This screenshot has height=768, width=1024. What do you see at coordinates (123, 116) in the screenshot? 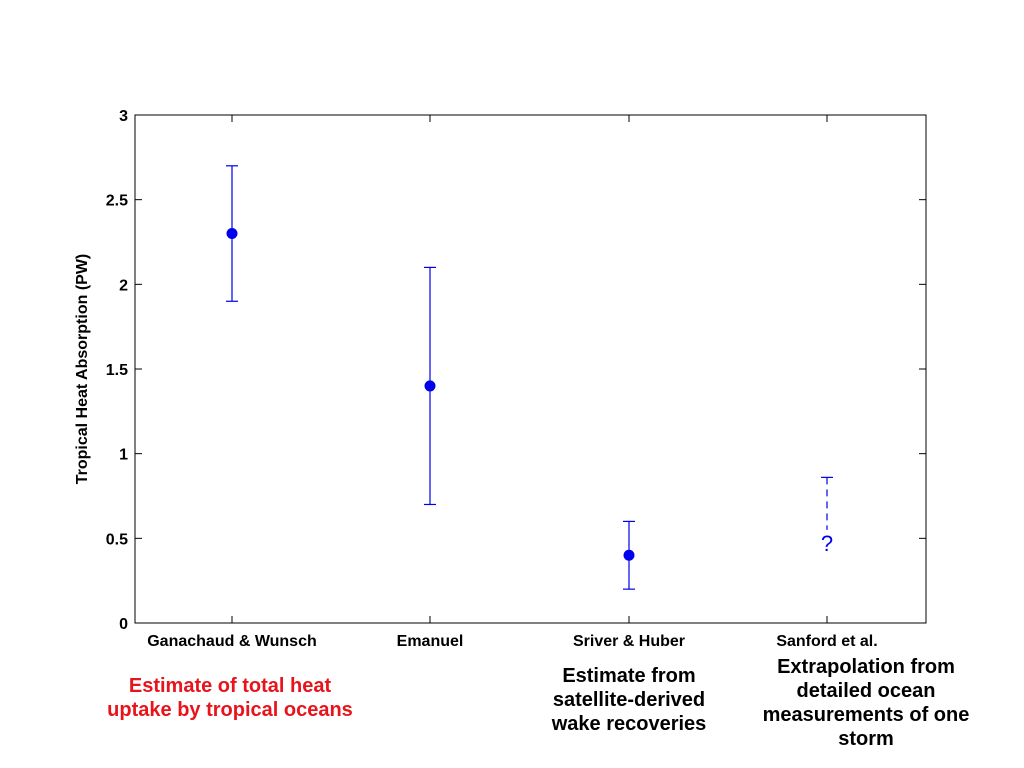
I see `y-tick-label: 3` at bounding box center [123, 116].